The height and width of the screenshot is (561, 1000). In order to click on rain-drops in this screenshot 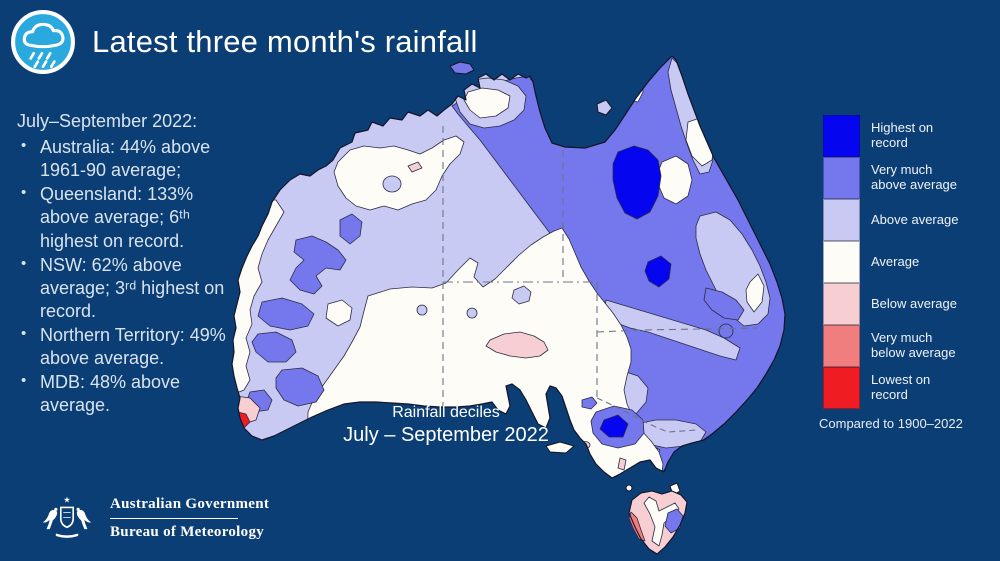, I will do `click(42, 60)`.